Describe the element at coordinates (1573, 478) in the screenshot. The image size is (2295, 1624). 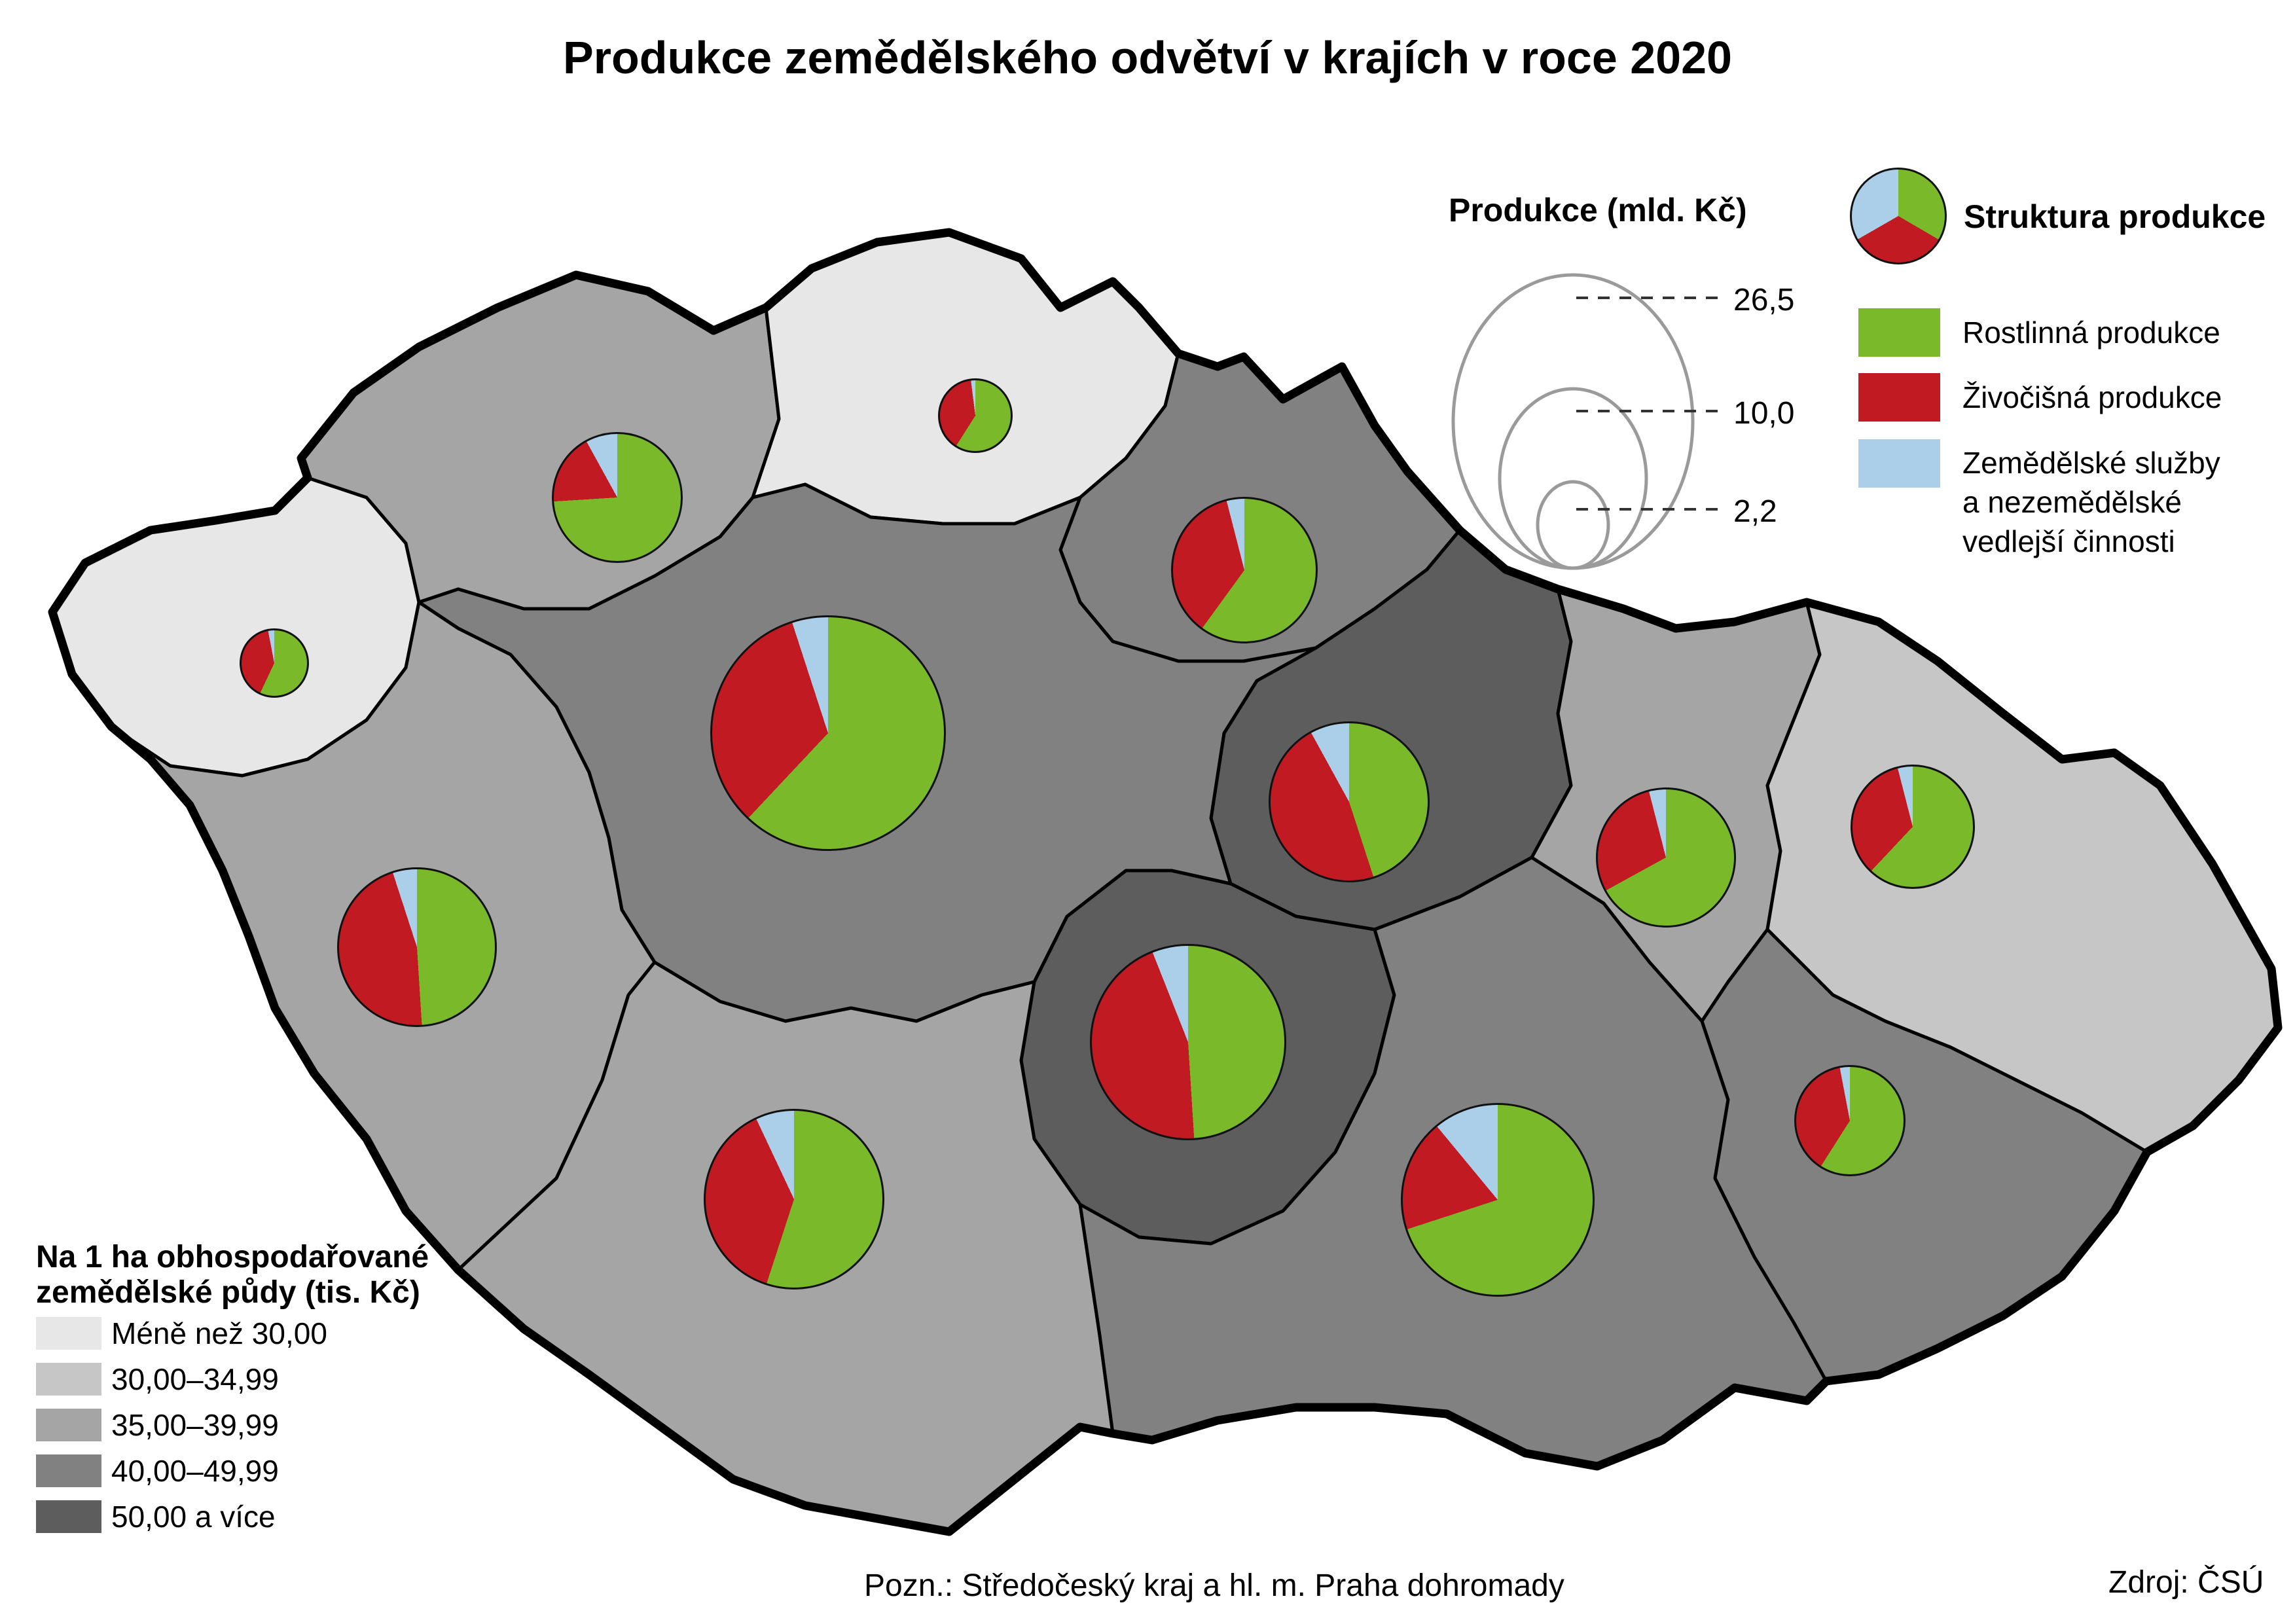
I see `size-circle-medium` at that location.